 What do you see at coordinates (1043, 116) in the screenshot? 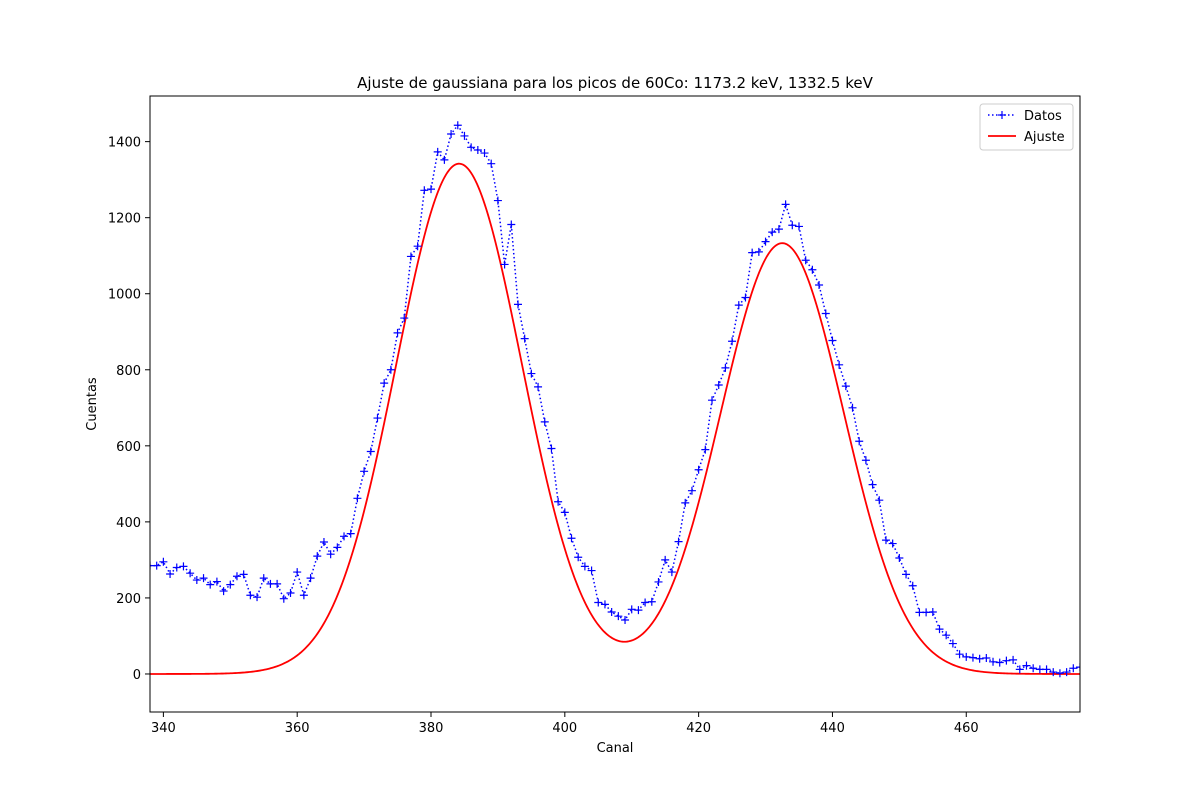
I see `legend-label-datos: Datos` at bounding box center [1043, 116].